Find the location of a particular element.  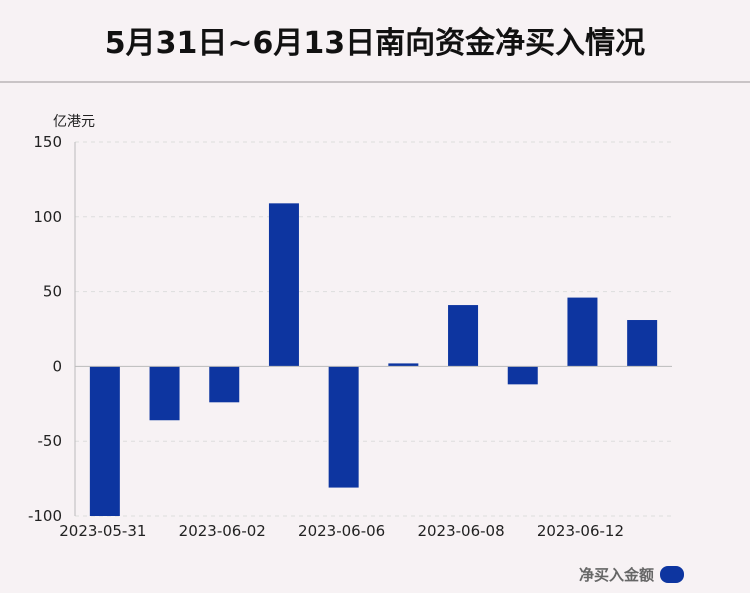

legend-label: 净买入金额 is located at coordinates (616, 575).